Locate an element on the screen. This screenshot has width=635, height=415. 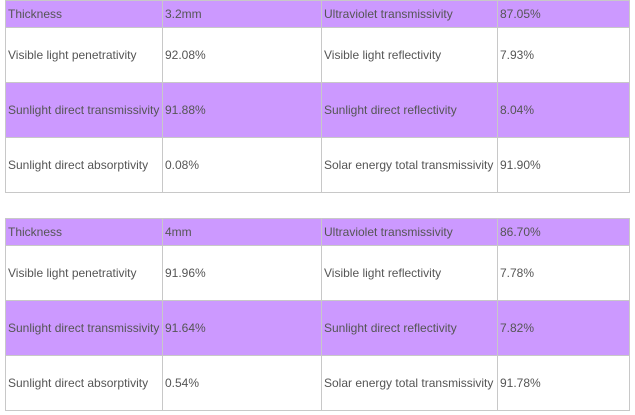
value-cell: 91.90% is located at coordinates (563, 165).